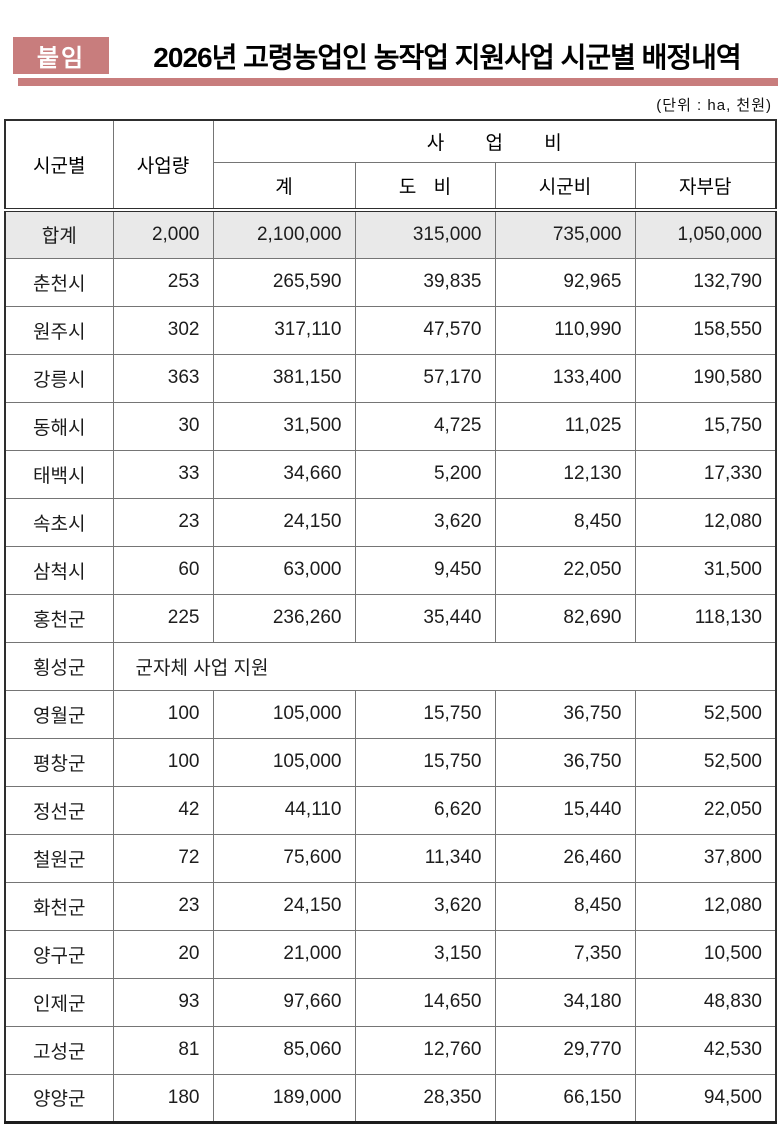 The image size is (780, 1136). What do you see at coordinates (284, 474) in the screenshot?
I see `row-value-cell: 34,660` at bounding box center [284, 474].